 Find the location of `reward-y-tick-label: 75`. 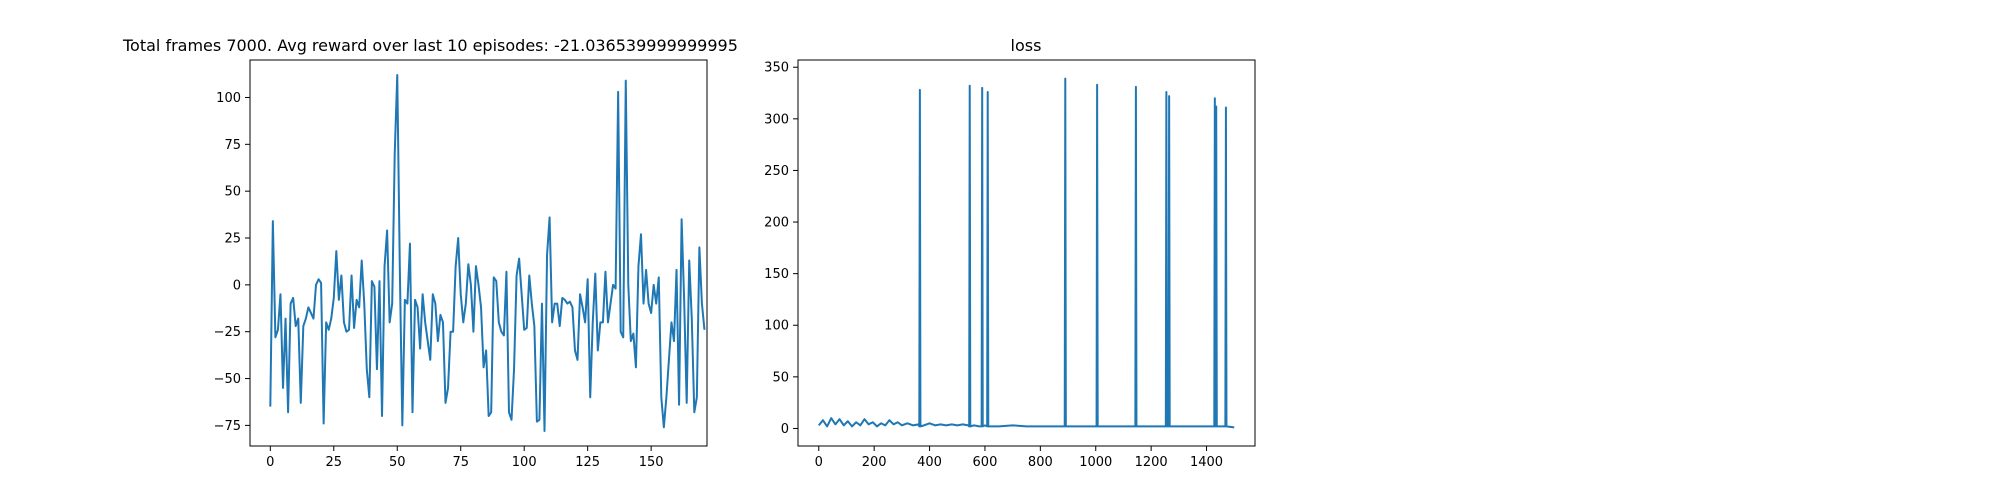

reward-y-tick-label: 75 is located at coordinates (232, 145).